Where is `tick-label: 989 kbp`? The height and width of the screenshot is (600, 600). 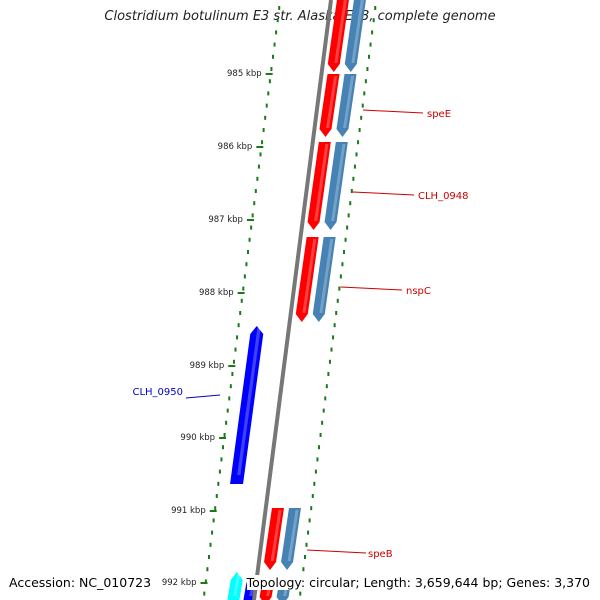
tick-label: 989 kbp is located at coordinates (207, 366).